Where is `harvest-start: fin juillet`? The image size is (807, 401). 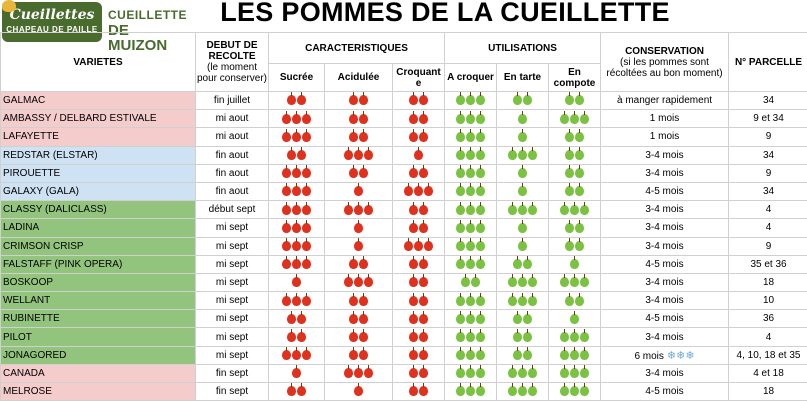 harvest-start: fin juillet is located at coordinates (232, 101).